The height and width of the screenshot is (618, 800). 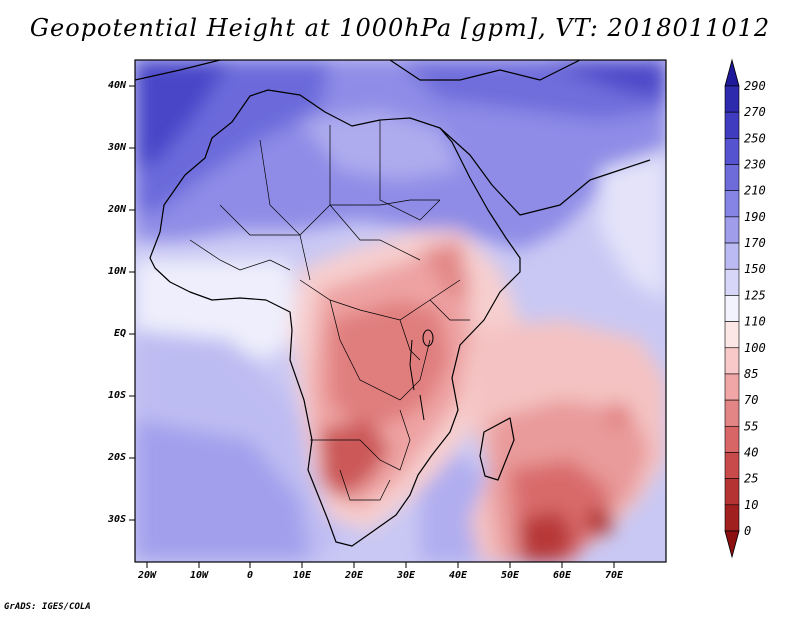 I want to click on colorbar-label: 100, so click(x=755, y=348).